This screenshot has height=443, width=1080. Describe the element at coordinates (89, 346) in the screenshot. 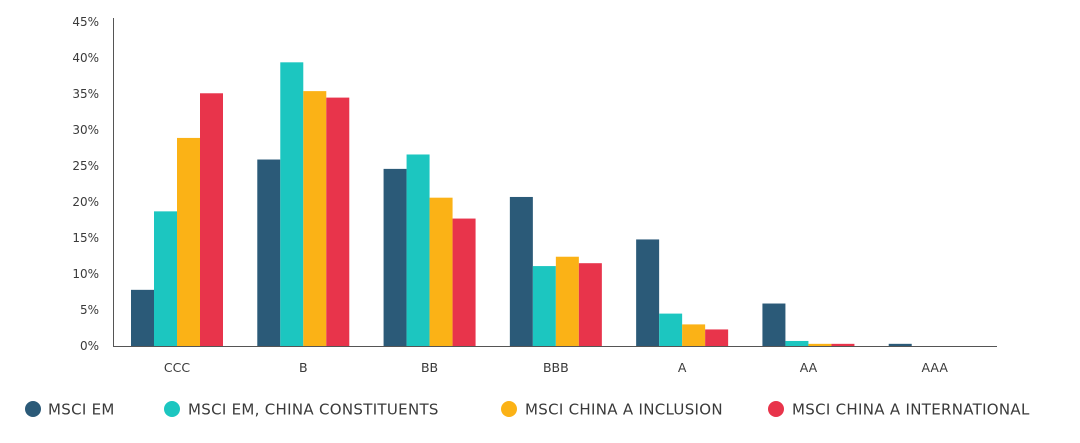

I see `y-tick-label: 0%` at that location.